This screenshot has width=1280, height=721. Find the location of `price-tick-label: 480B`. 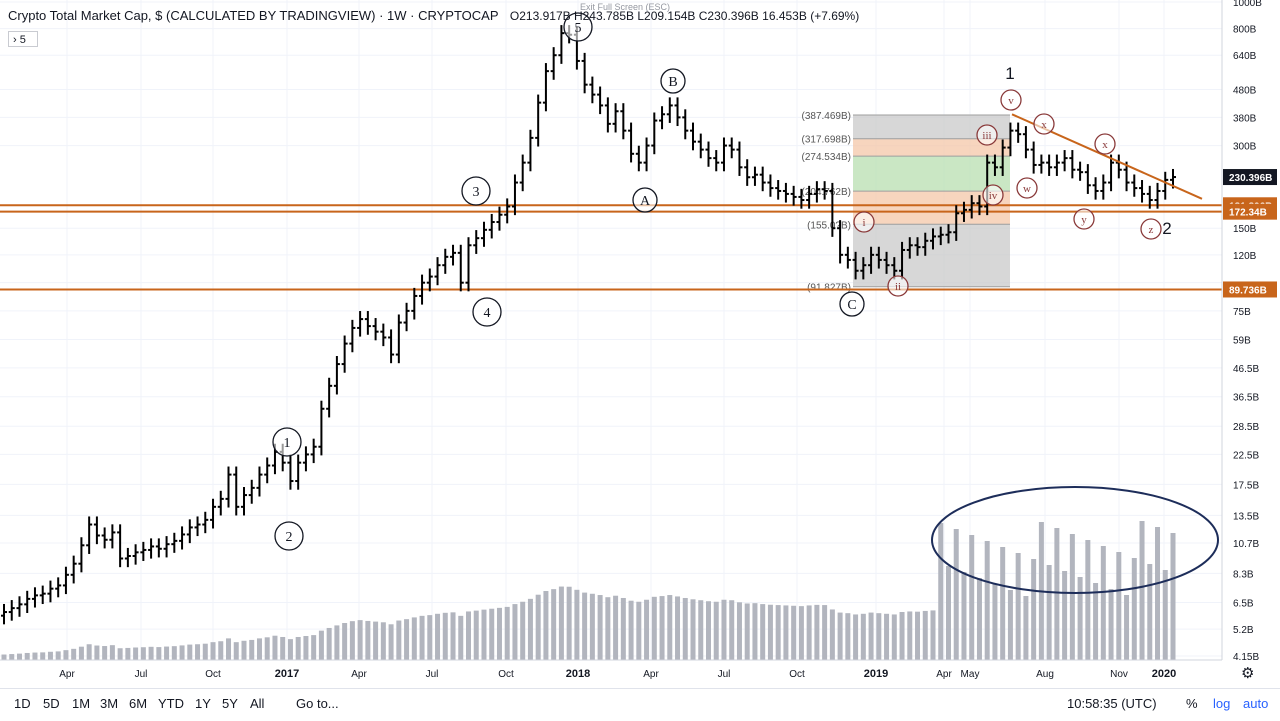

price-tick-label: 480B is located at coordinates (1245, 91).